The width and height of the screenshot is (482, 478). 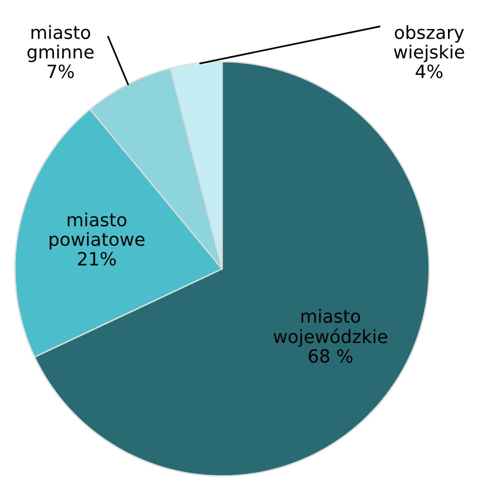 What do you see at coordinates (429, 71) in the screenshot?
I see `data-label: 4%` at bounding box center [429, 71].